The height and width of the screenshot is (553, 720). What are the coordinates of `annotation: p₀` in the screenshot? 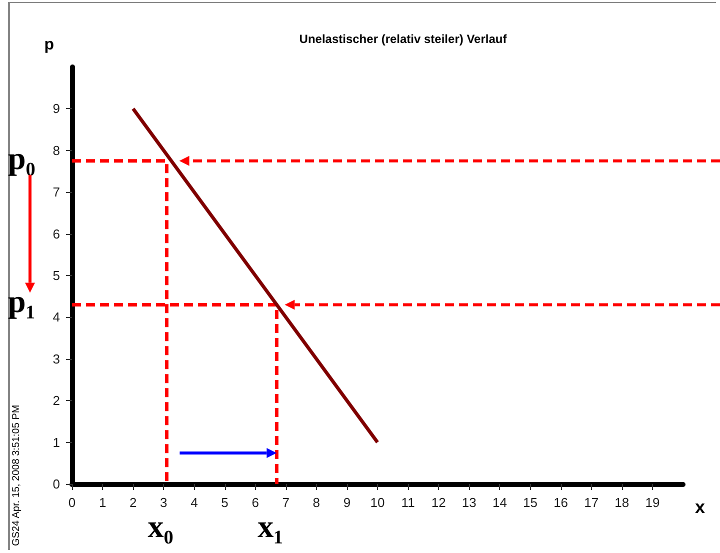 It's located at (22, 158).